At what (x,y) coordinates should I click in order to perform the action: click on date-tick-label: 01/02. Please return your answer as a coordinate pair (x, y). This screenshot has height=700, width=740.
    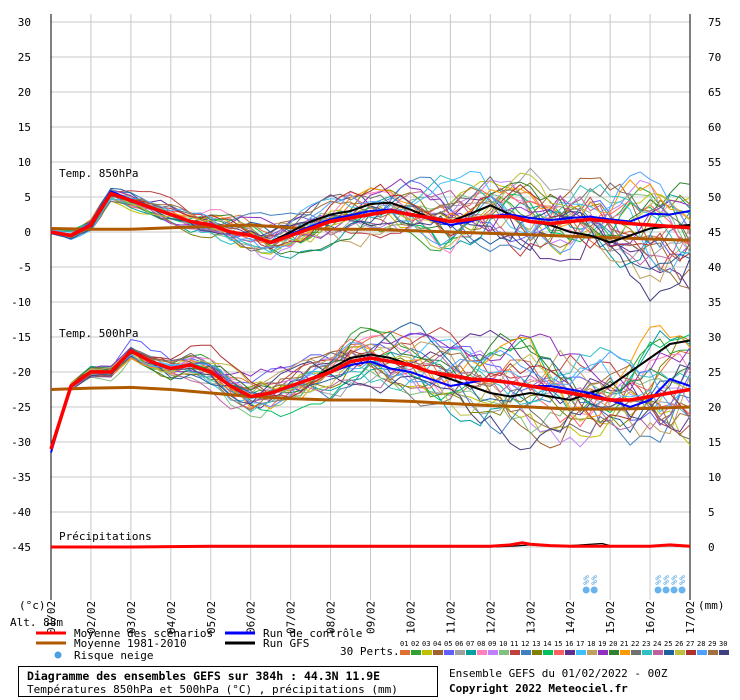
    Looking at the image, I should click on (51, 617).